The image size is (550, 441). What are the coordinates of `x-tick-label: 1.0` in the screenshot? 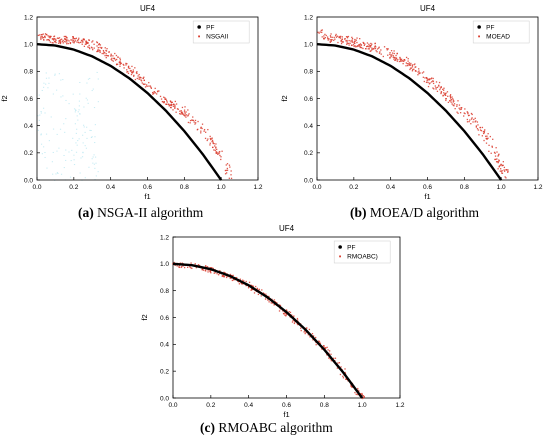 It's located at (362, 405).